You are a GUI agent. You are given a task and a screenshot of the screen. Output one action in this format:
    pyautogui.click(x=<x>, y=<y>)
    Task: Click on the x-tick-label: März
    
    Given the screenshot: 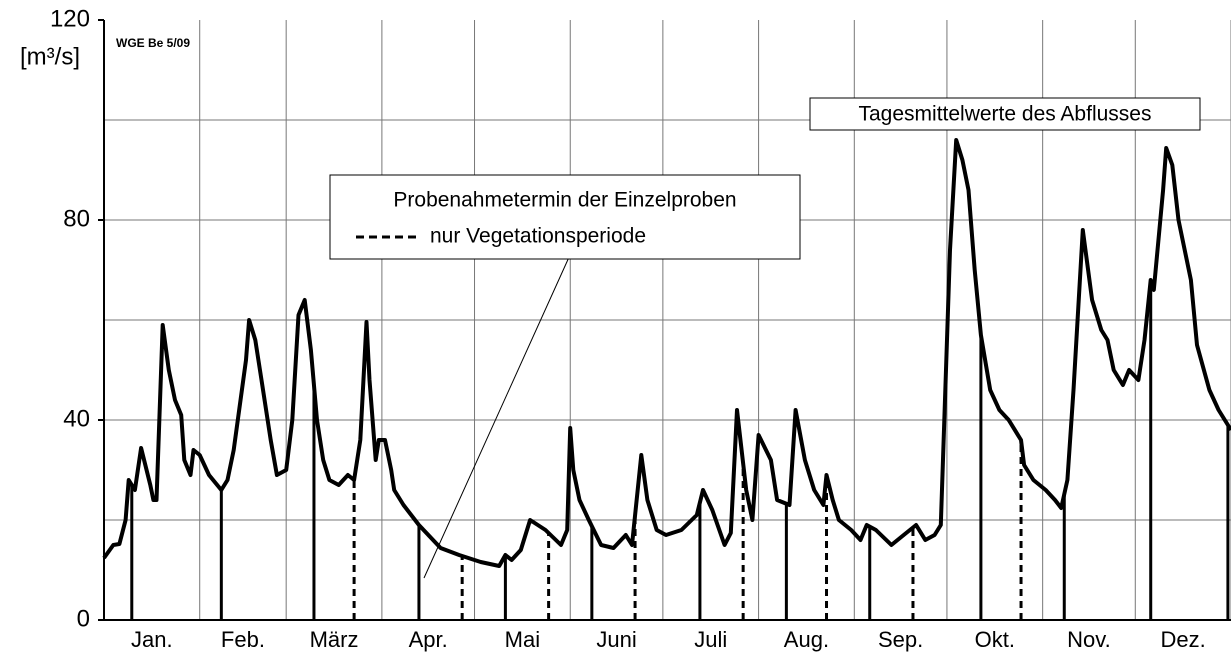 What is the action you would take?
    pyautogui.click(x=334, y=639)
    